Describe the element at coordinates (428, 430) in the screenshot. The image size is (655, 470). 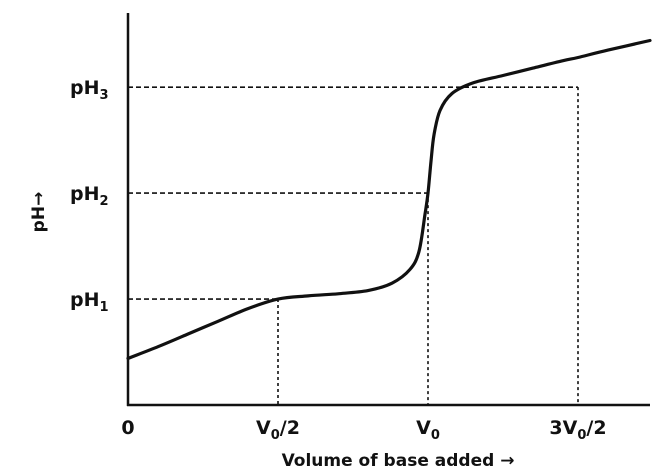
I see `x-tick-label: V0` at that location.